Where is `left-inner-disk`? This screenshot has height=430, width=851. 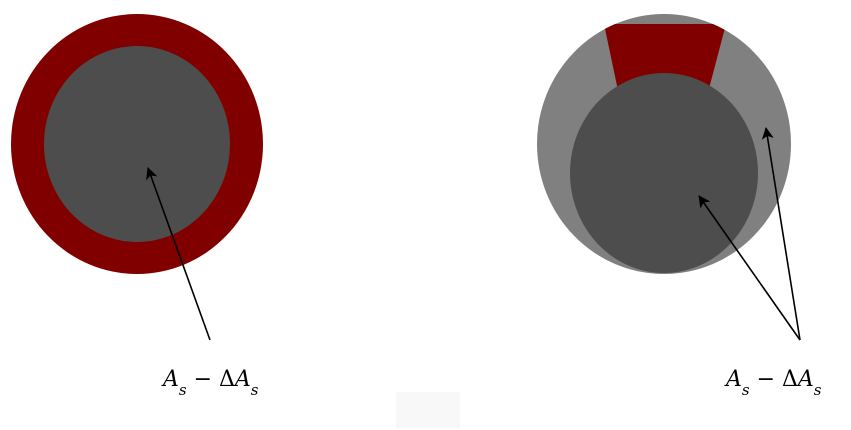 left-inner-disk is located at coordinates (137, 144).